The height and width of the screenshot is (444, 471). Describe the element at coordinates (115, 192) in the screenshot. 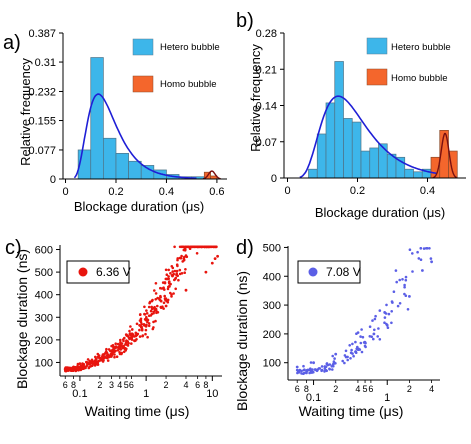

I see `panel-a-xtick-label-1: 0.2` at that location.